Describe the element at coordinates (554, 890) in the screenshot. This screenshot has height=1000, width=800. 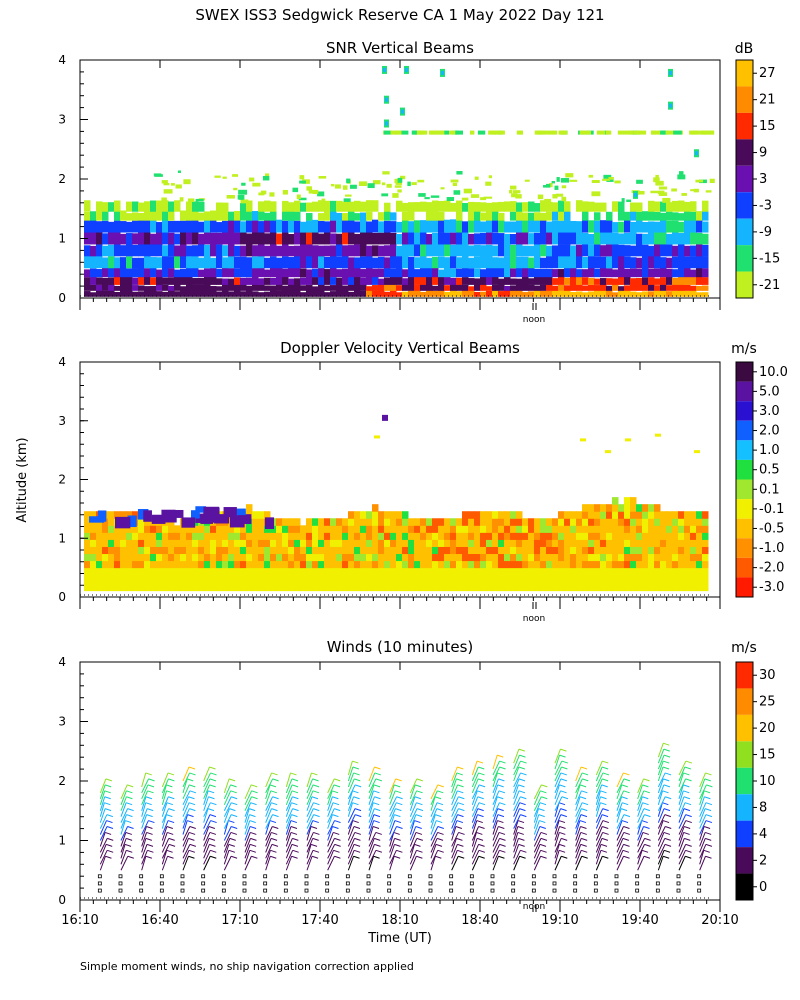
I see `wind-calm-marker` at that location.